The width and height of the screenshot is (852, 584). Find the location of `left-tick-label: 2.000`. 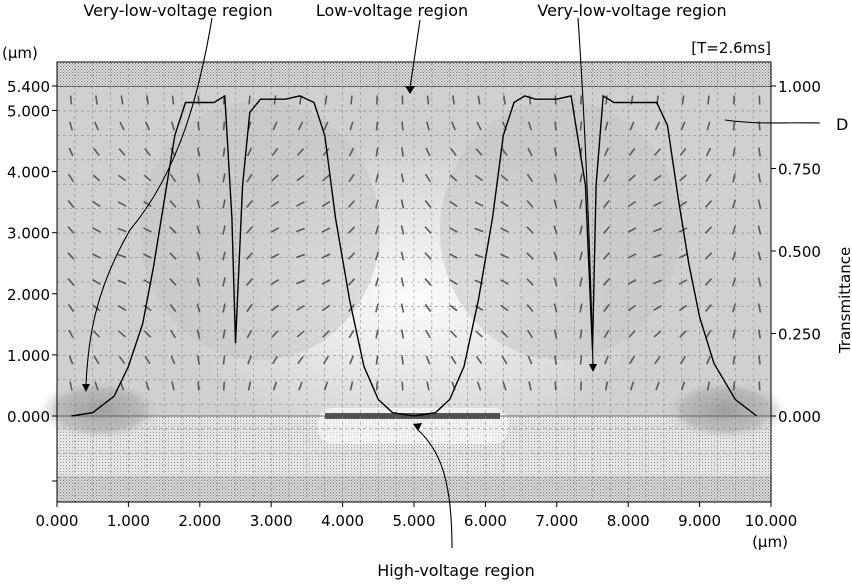

left-tick-label: 2.000 is located at coordinates (28, 295).